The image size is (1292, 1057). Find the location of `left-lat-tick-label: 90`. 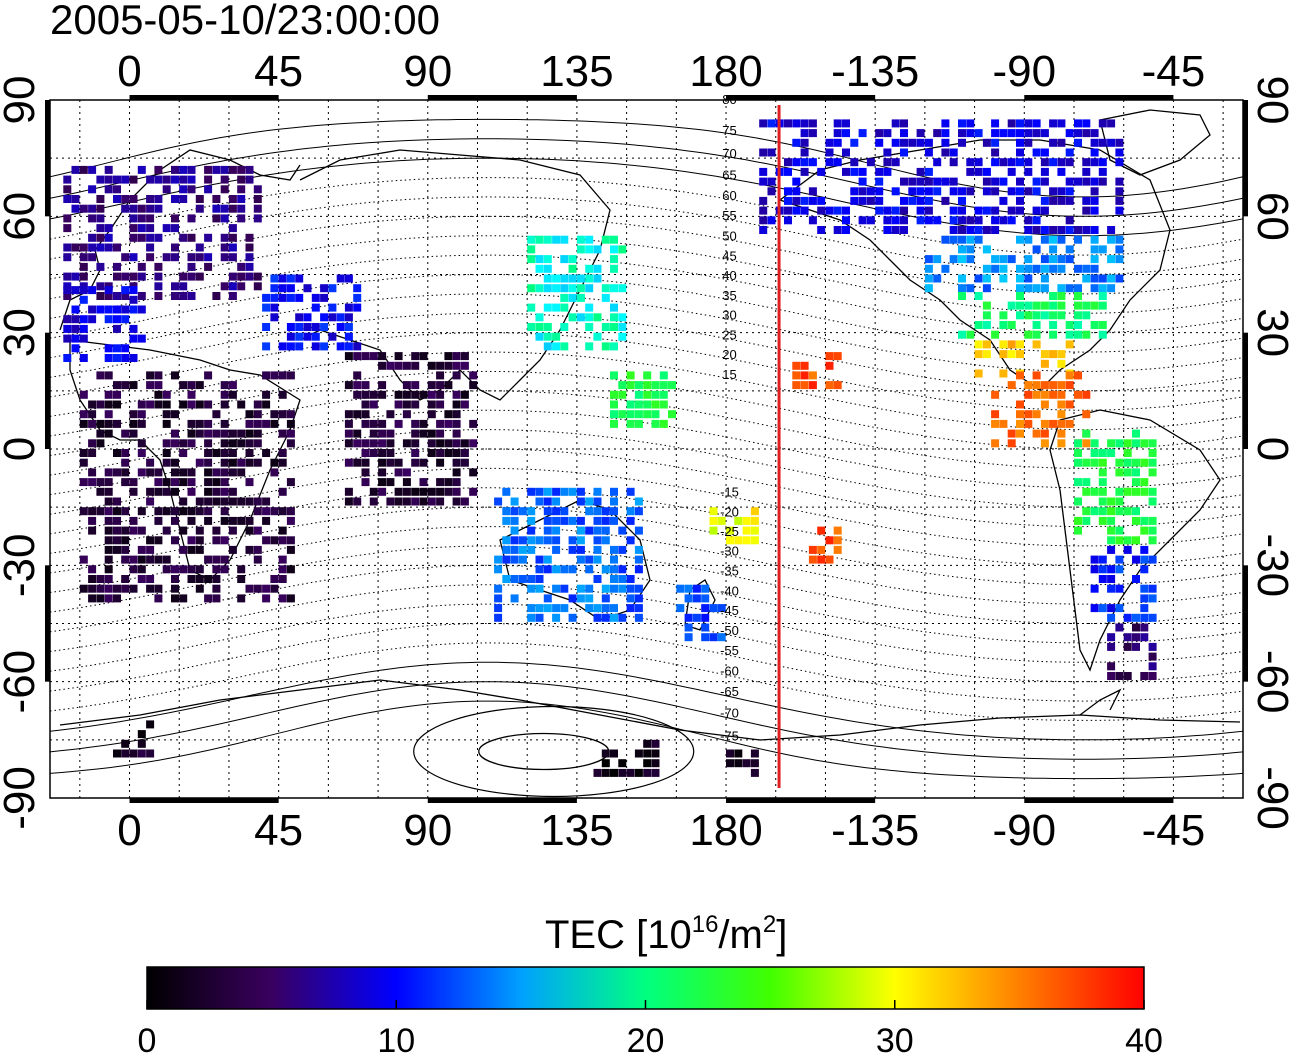

left-lat-tick-label: 90 is located at coordinates (22, 100).